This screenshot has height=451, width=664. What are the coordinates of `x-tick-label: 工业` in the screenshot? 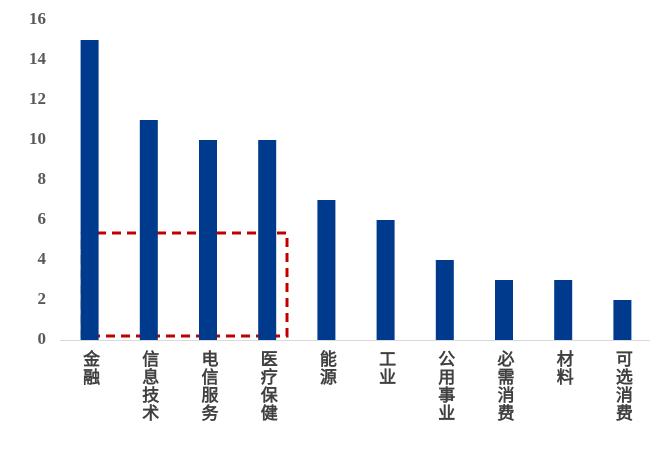 It's located at (386, 368).